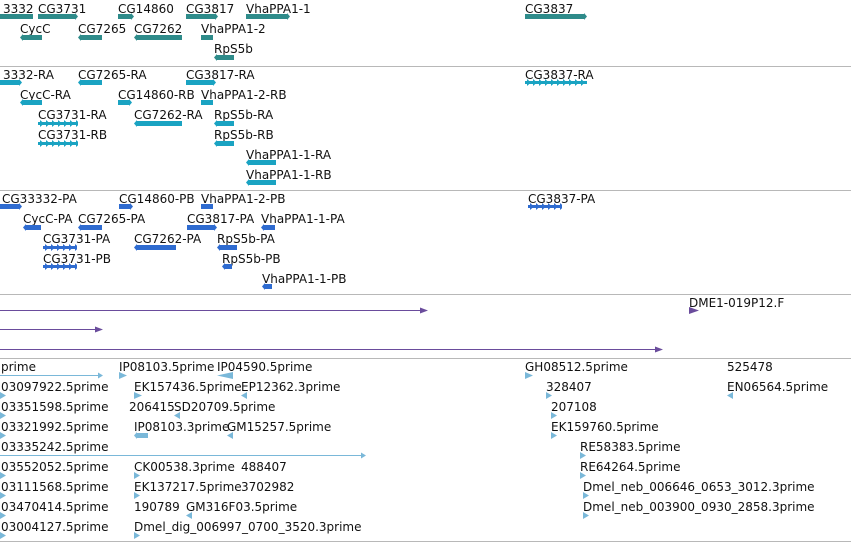 The width and height of the screenshot is (851, 542). What do you see at coordinates (220, 75) in the screenshot?
I see `feature-label: CG3817-RA` at bounding box center [220, 75].